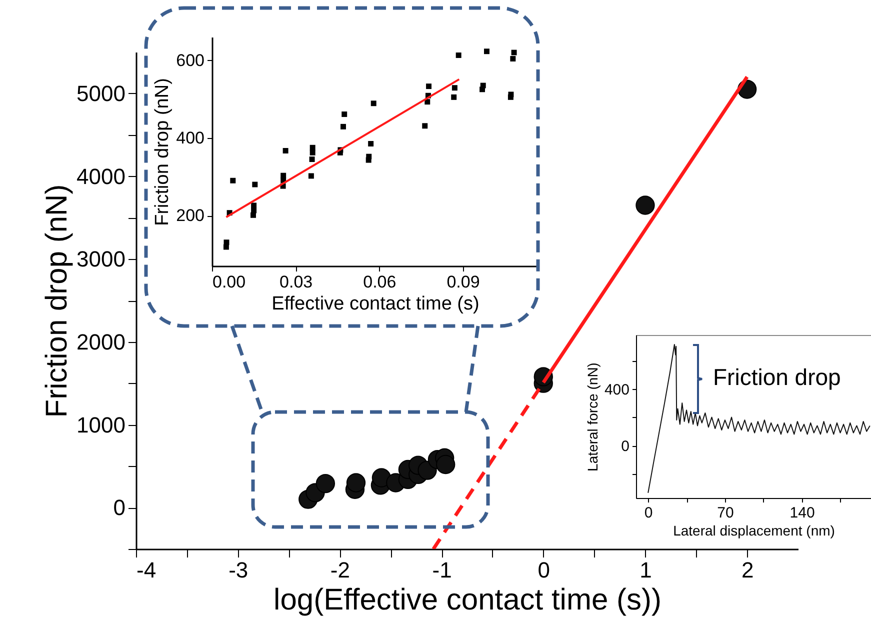 Image resolution: width=871 pixels, height=627 pixels. What do you see at coordinates (340, 570) in the screenshot?
I see `x-tick-label: -2` at bounding box center [340, 570].